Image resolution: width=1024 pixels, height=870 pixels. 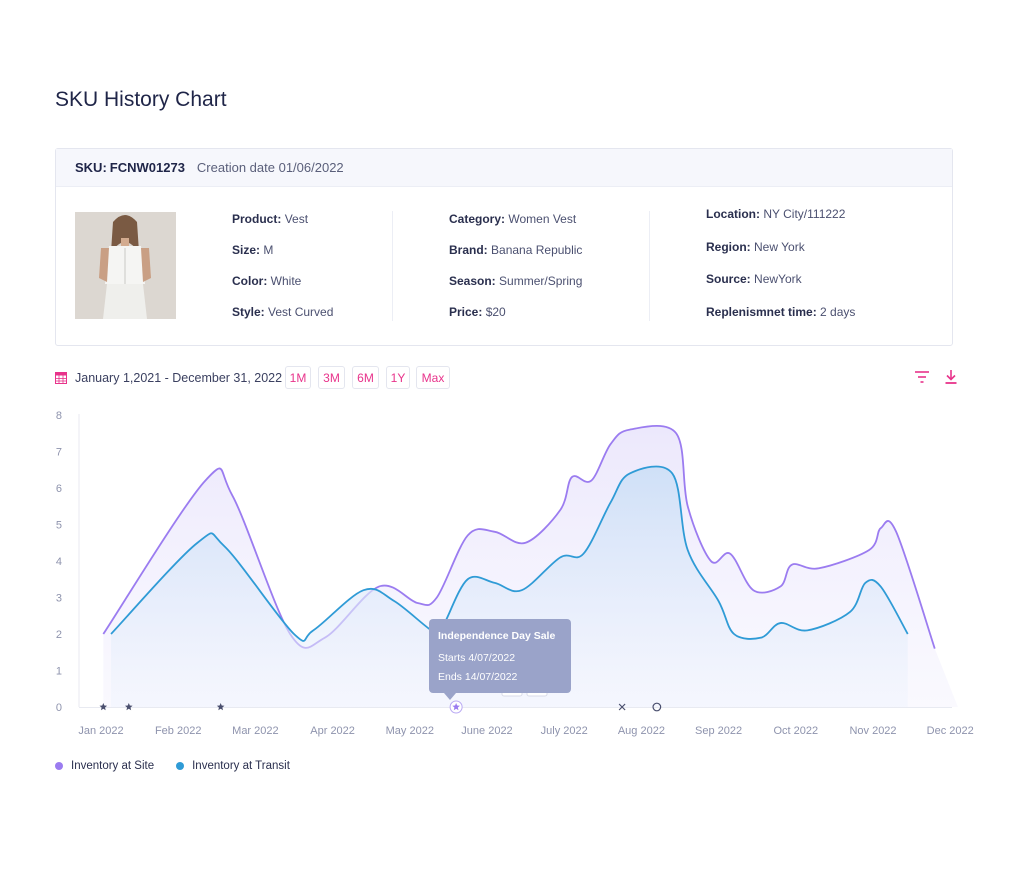 I want to click on event-marker-cross, so click(x=622, y=707).